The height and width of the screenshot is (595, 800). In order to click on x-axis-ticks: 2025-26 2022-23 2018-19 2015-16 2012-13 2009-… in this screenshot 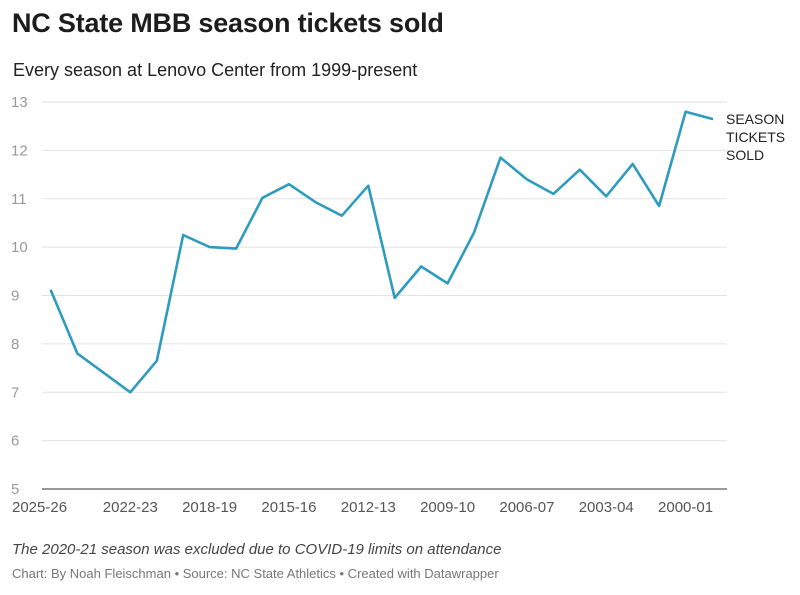, I will do `click(362, 507)`.